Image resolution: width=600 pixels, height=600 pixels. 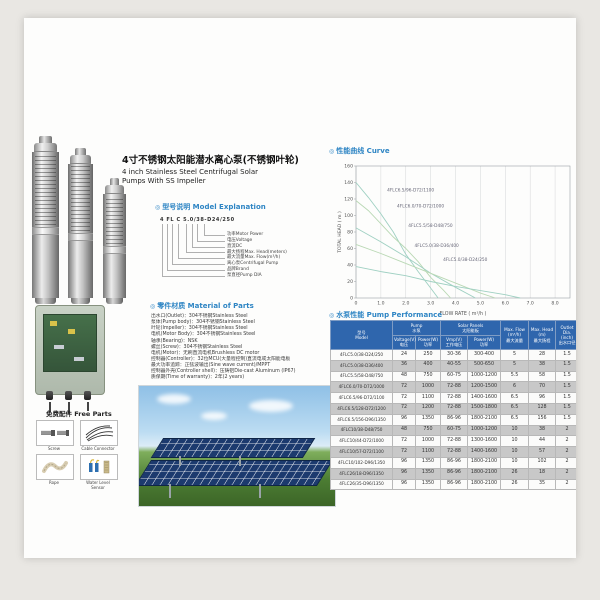 I want to click on col-max-flow: Max. Flow (m³/h) 最大流量, so click(x=515, y=335).